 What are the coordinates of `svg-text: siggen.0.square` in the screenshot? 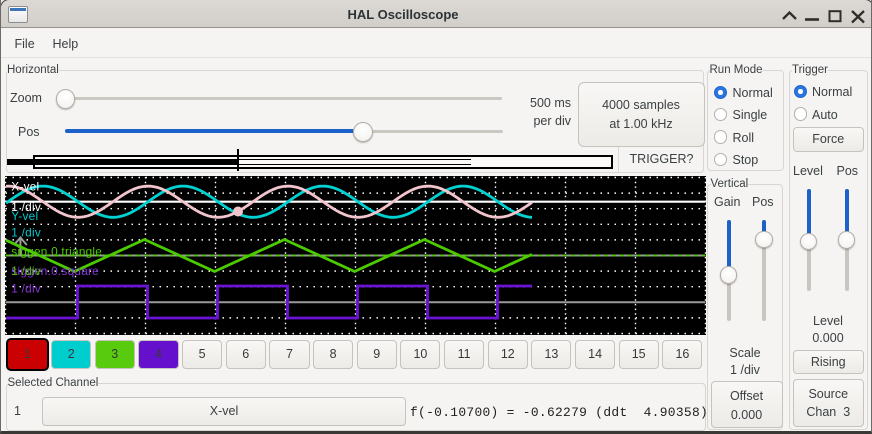 It's located at (55, 271).